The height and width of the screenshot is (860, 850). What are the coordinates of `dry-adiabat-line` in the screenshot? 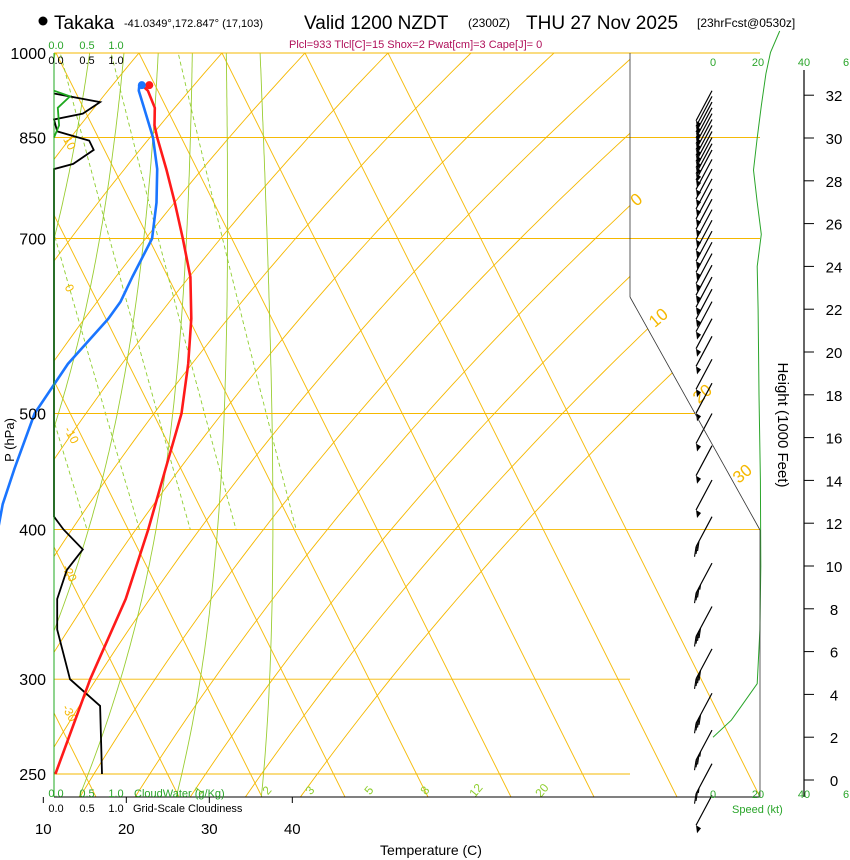 It's located at (138, 157).